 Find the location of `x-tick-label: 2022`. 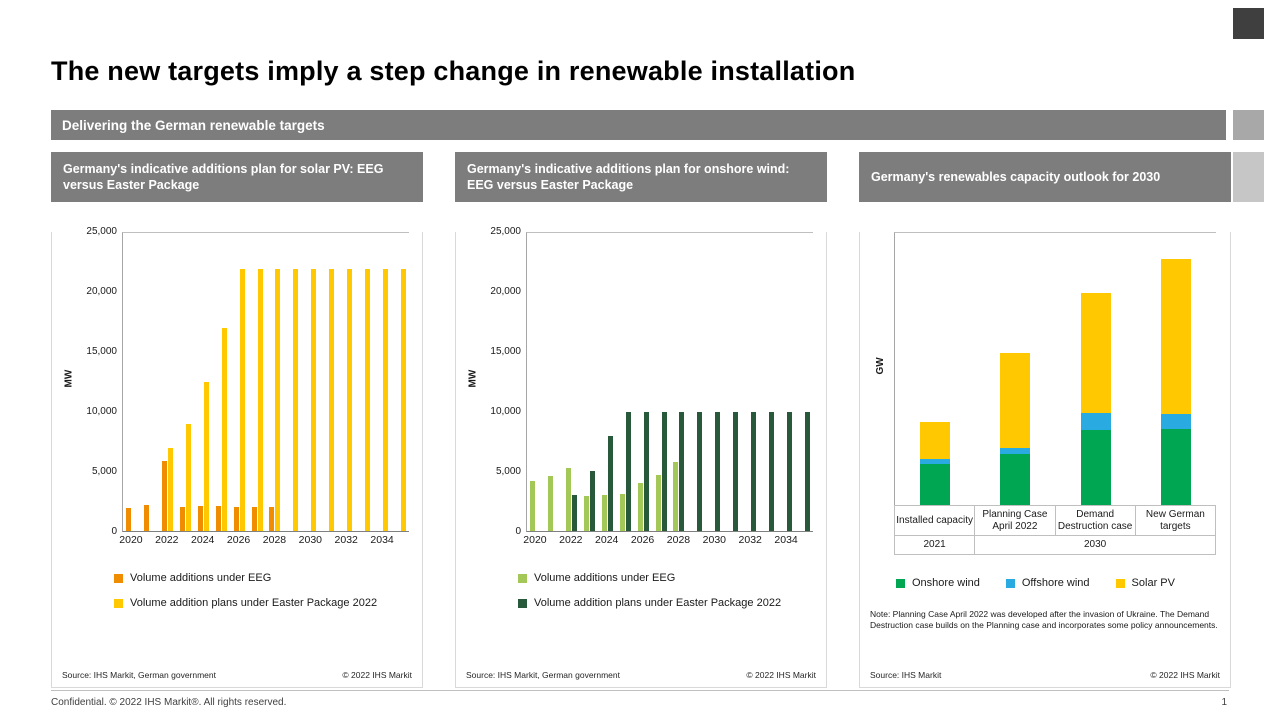

x-tick-label: 2022 is located at coordinates (571, 540).